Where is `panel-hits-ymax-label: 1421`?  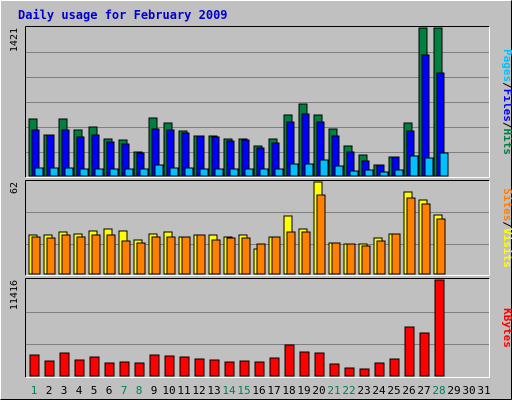
panel-hits-ymax-label: 1421 is located at coordinates (14, 40).